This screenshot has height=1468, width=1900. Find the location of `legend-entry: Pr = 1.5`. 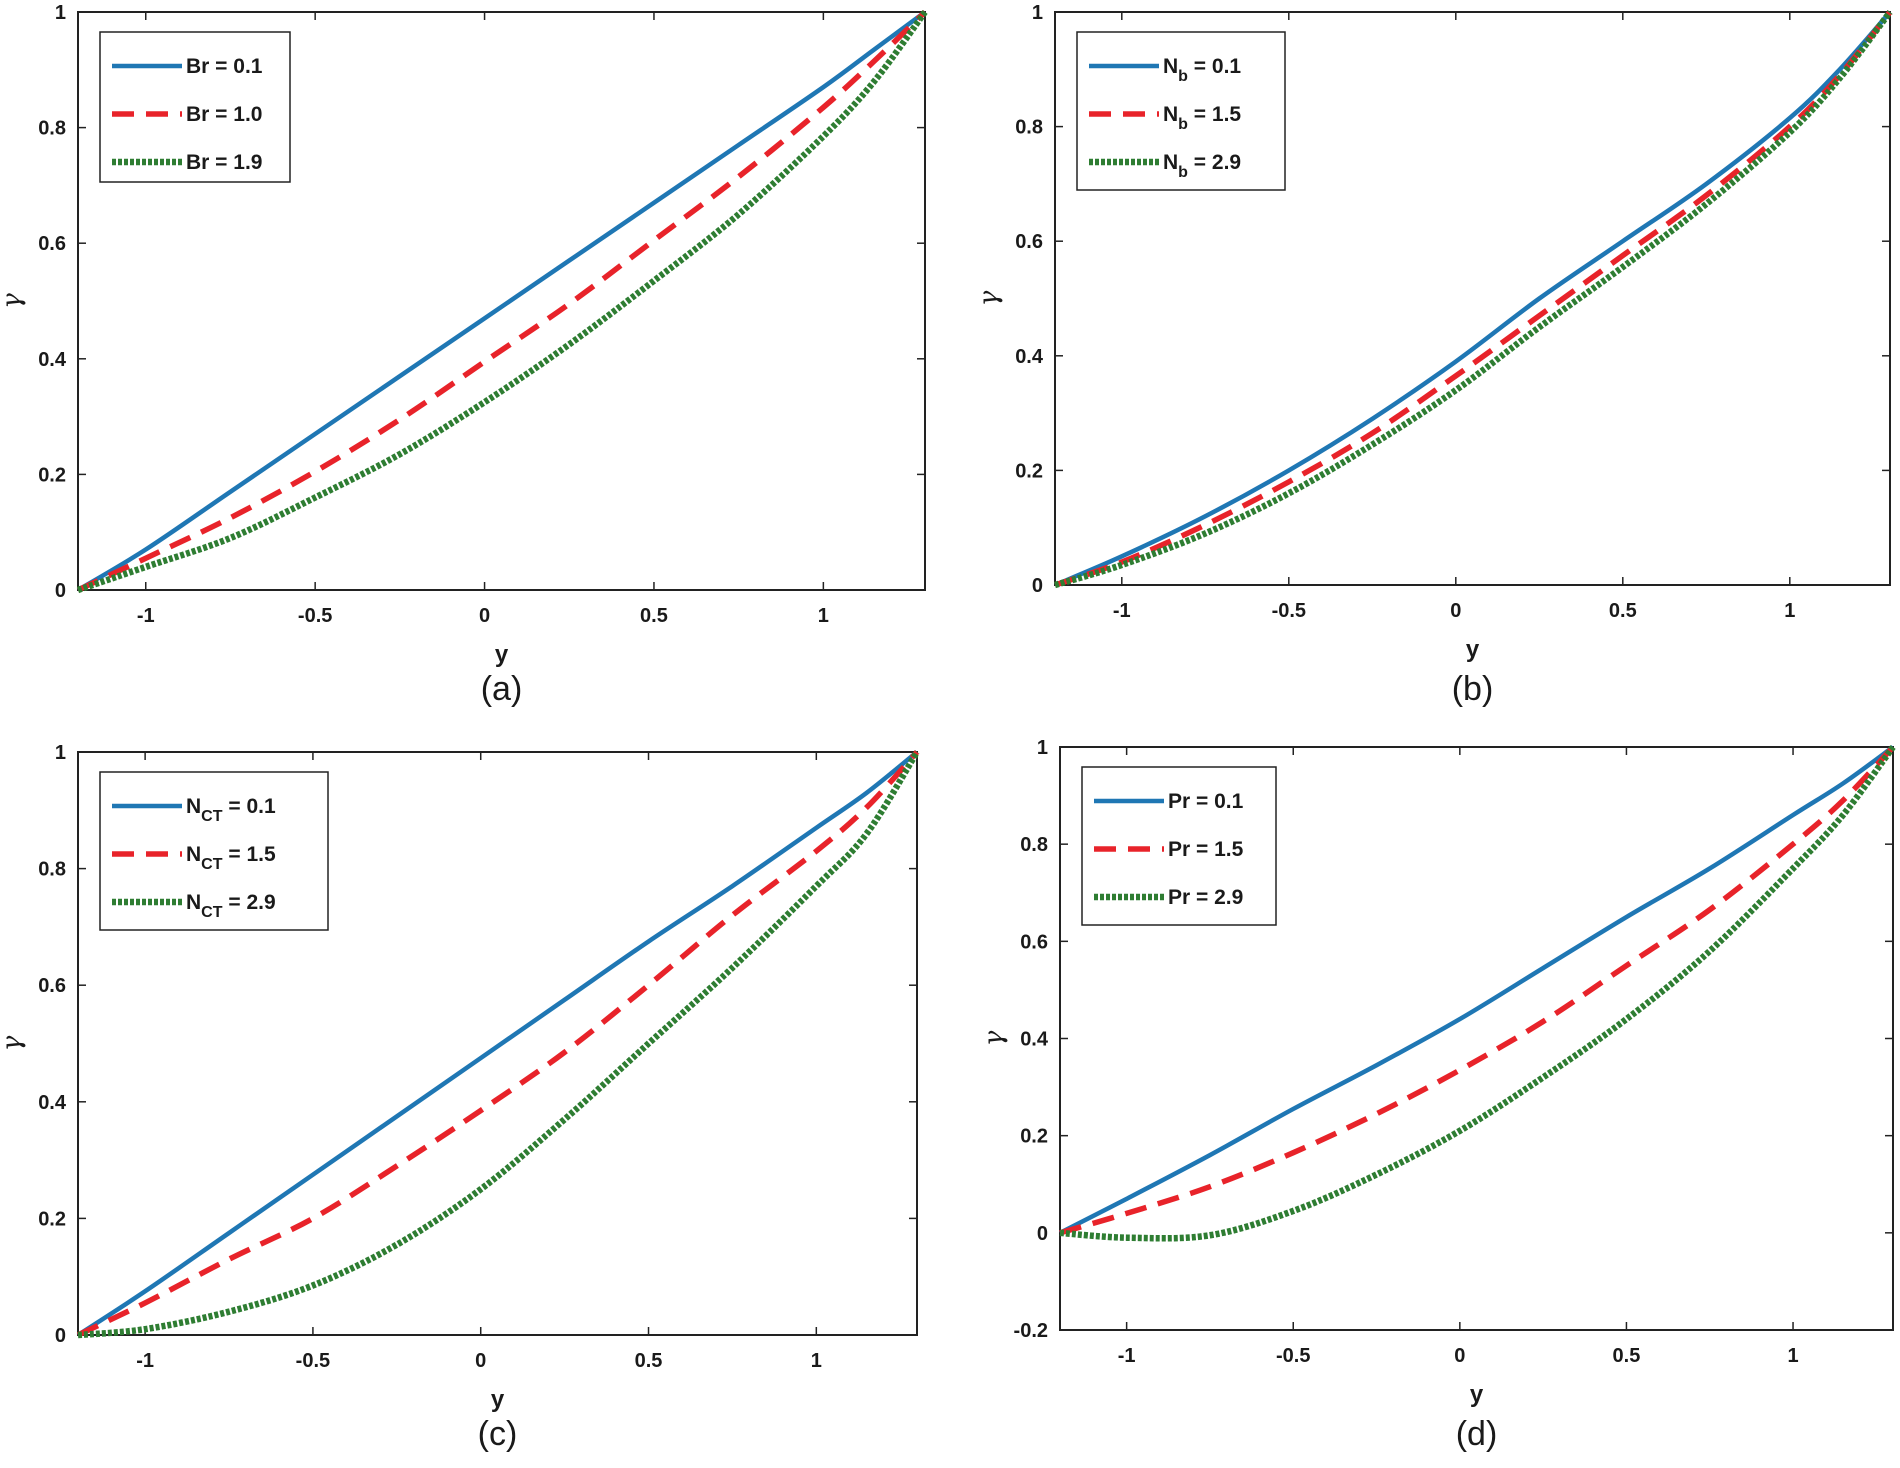

legend-entry: Pr = 1.5 is located at coordinates (1206, 849).